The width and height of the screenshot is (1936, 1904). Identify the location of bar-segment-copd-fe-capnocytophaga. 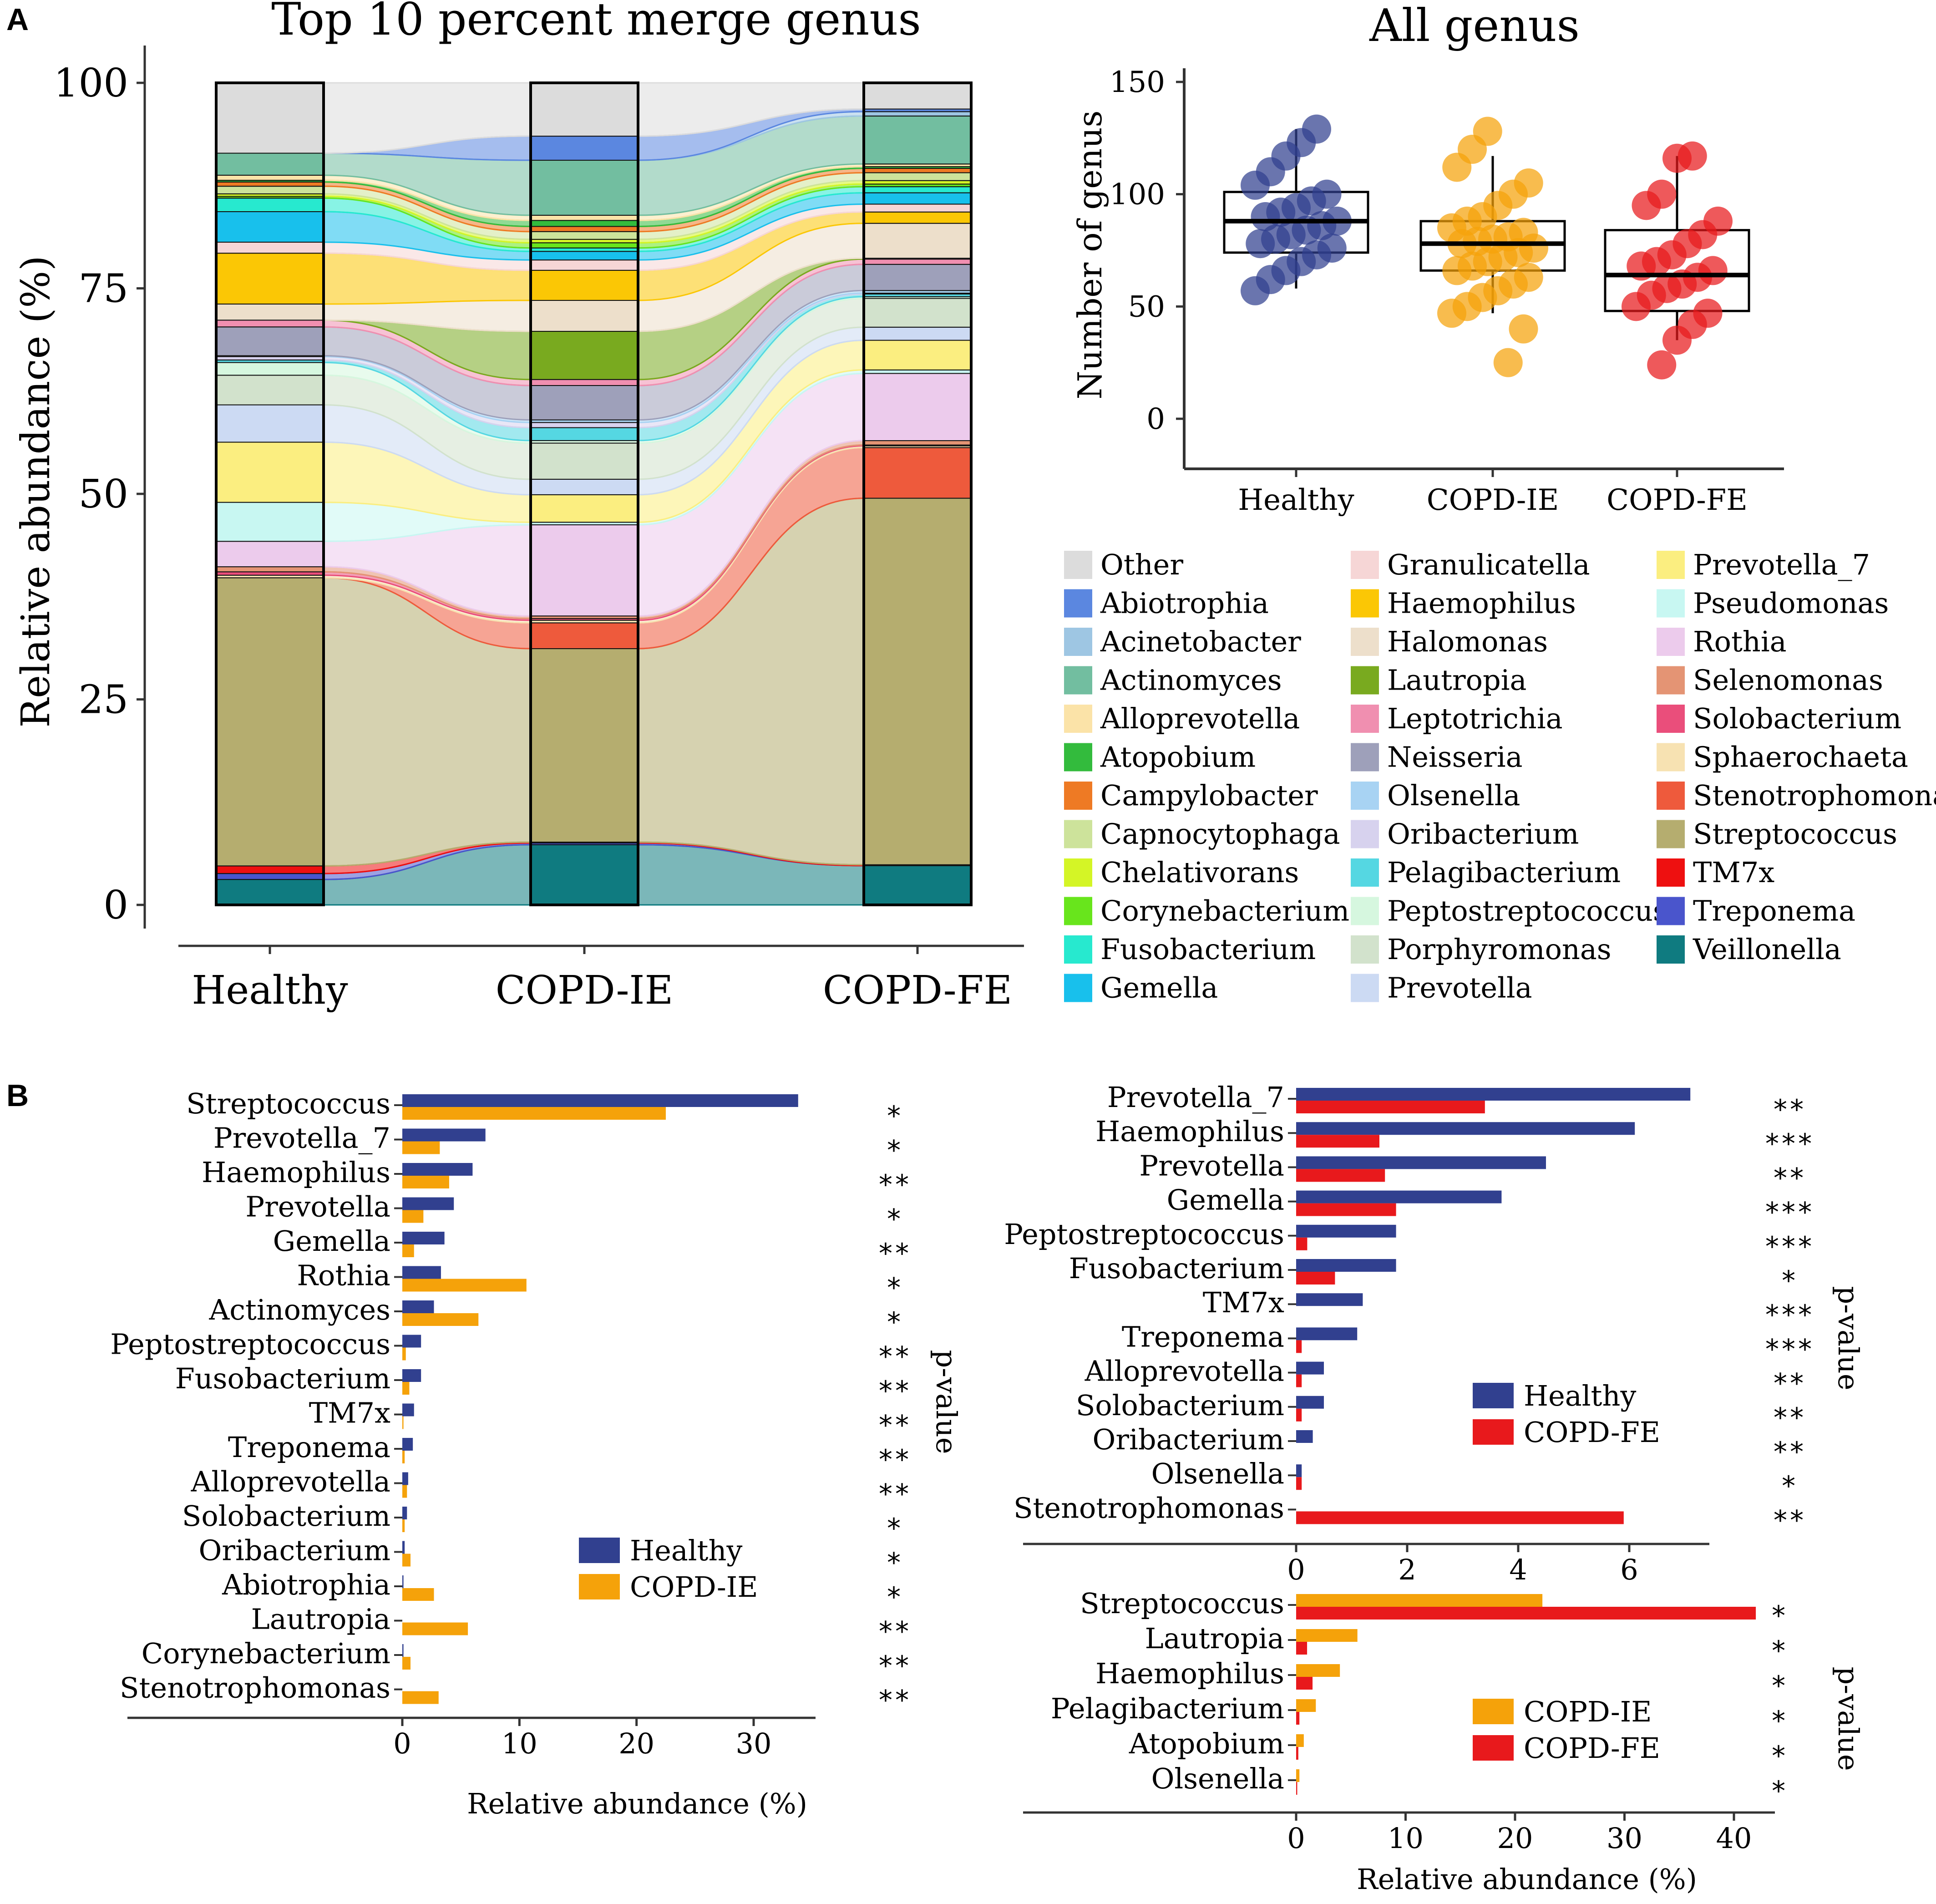
(917, 176).